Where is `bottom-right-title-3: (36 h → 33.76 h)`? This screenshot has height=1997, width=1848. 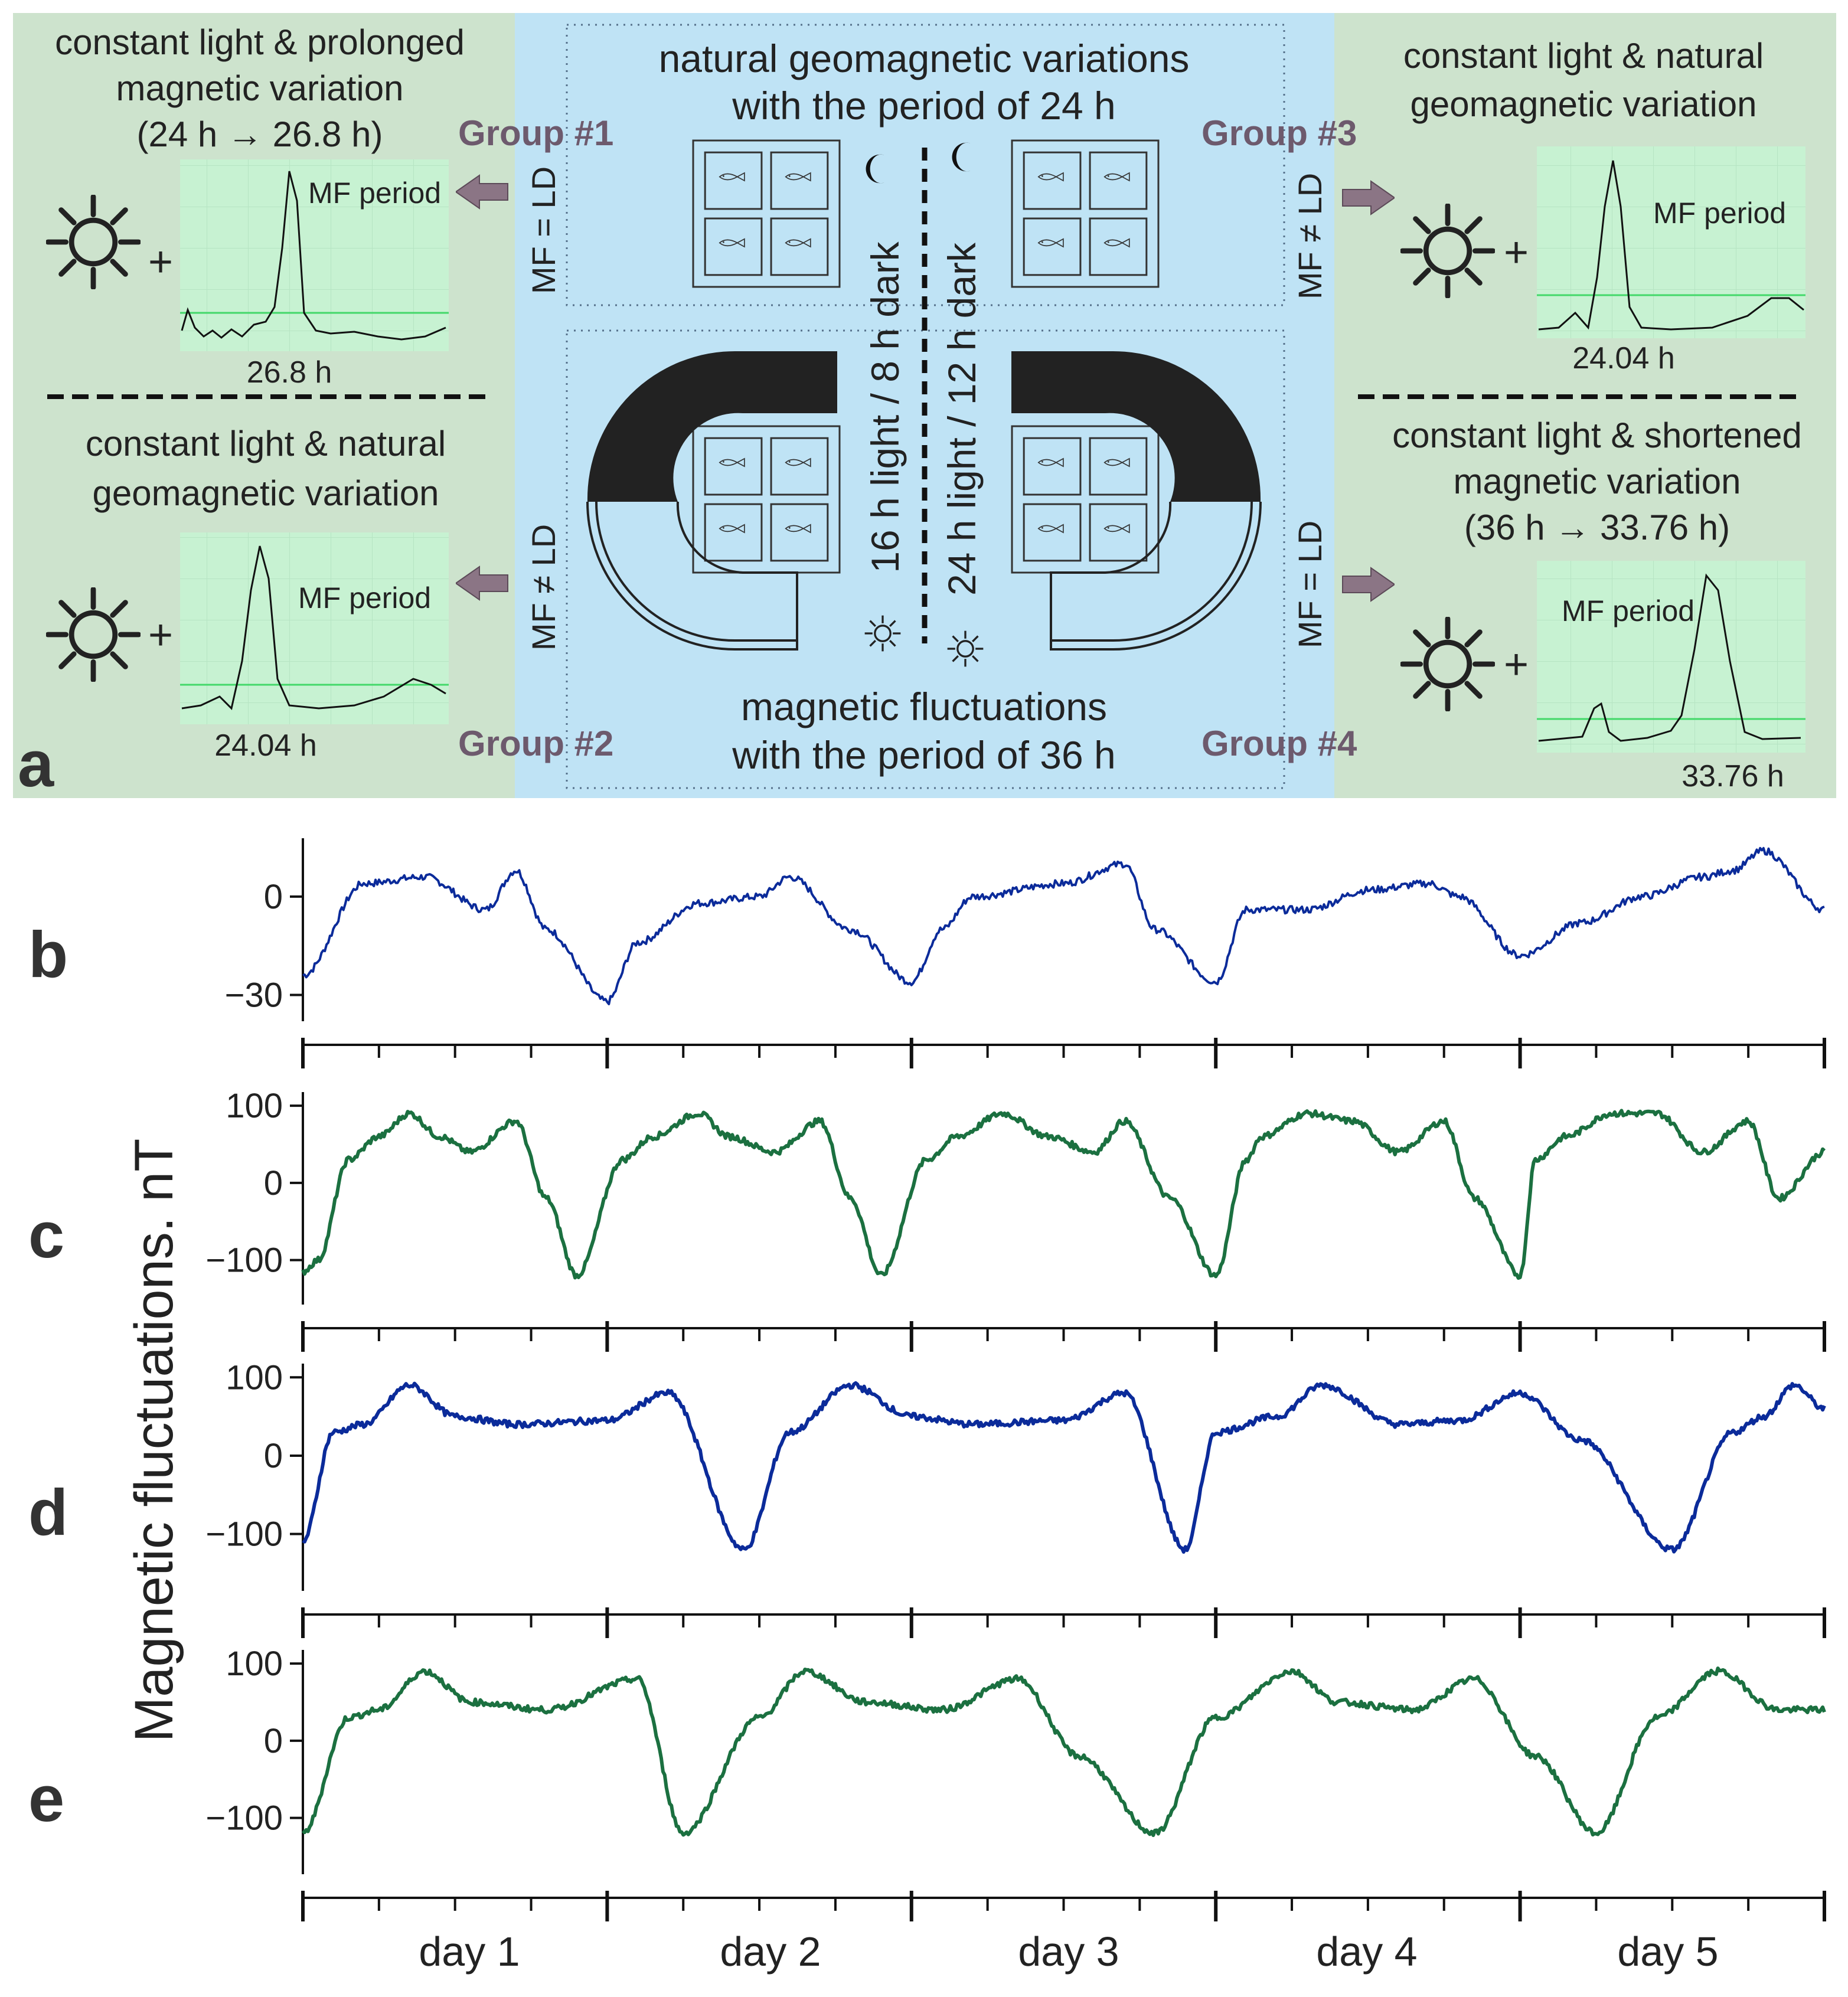
bottom-right-title-3: (36 h → 33.76 h) is located at coordinates (1597, 527).